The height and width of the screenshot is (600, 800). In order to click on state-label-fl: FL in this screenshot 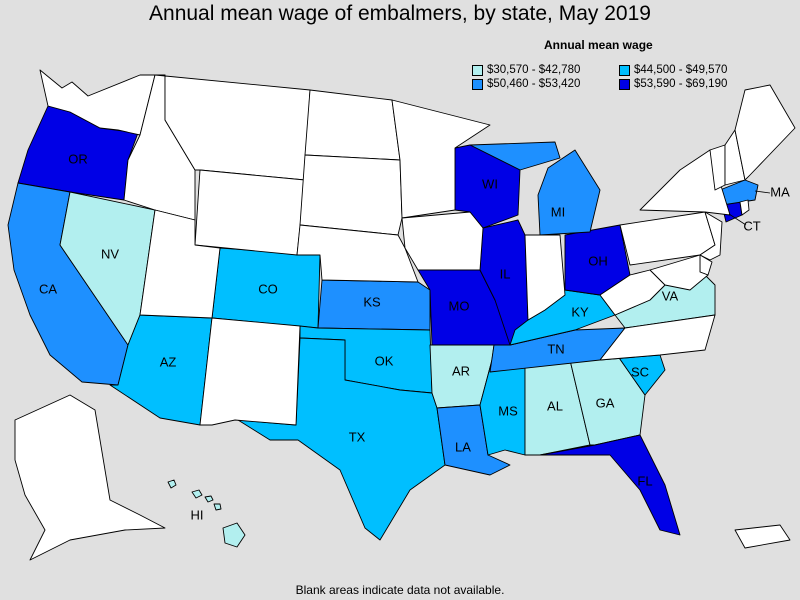, I will do `click(644, 480)`.